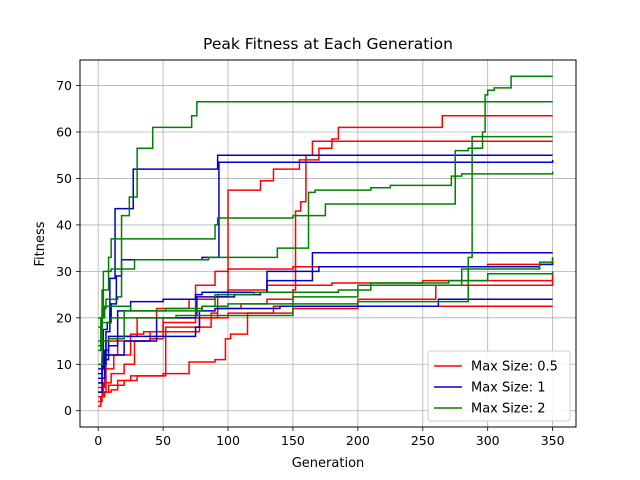  Describe the element at coordinates (328, 44) in the screenshot. I see `chart-title: Peak Fitness at Each Generation` at that location.